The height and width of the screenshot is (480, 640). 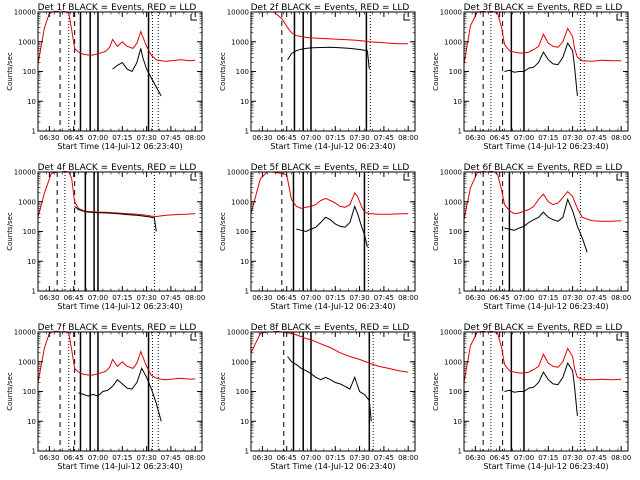 I want to click on panel-title: Det 8f BLACK = Events, RED = LLD, so click(x=330, y=328).